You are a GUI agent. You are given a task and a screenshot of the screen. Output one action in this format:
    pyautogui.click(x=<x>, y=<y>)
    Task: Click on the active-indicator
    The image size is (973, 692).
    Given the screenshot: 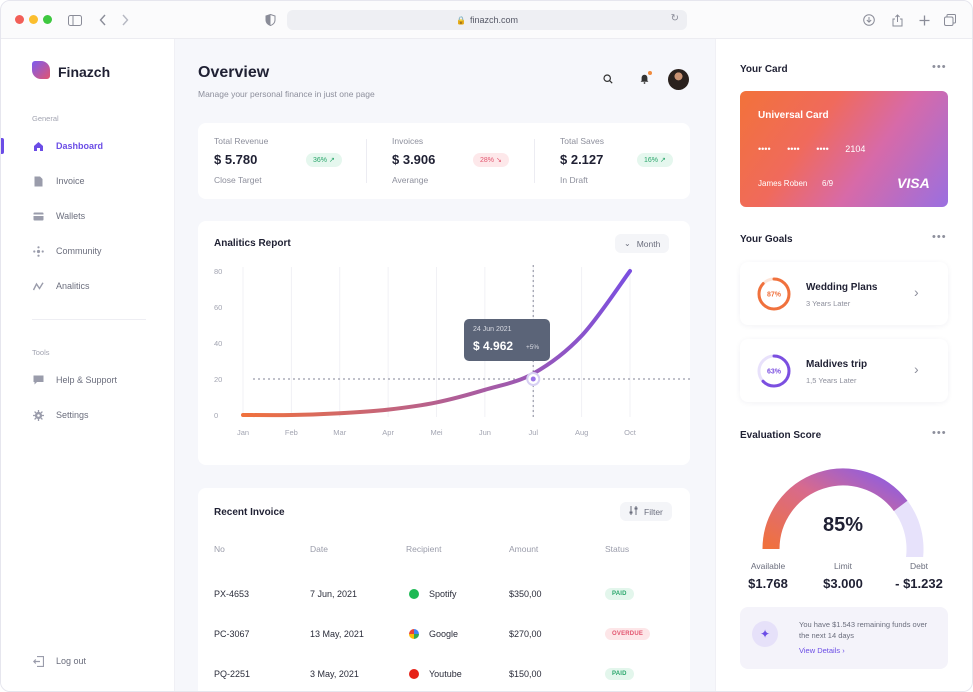 What is the action you would take?
    pyautogui.click(x=2, y=146)
    